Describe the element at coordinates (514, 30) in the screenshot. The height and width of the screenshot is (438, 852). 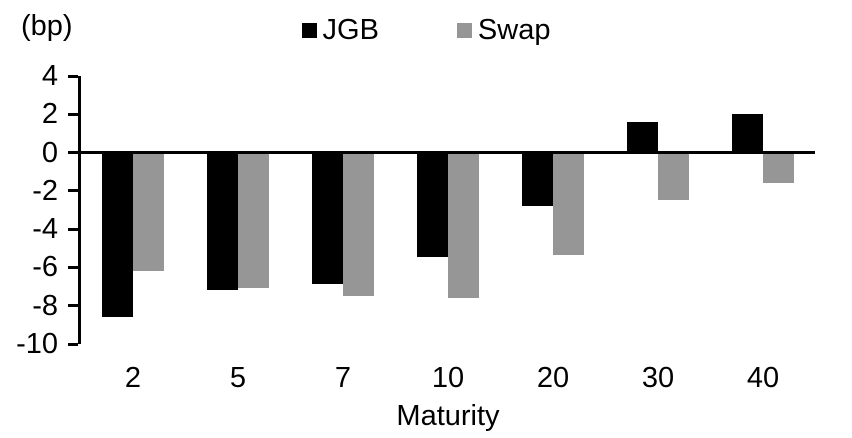
I see `legend-label-swap: Swap` at that location.